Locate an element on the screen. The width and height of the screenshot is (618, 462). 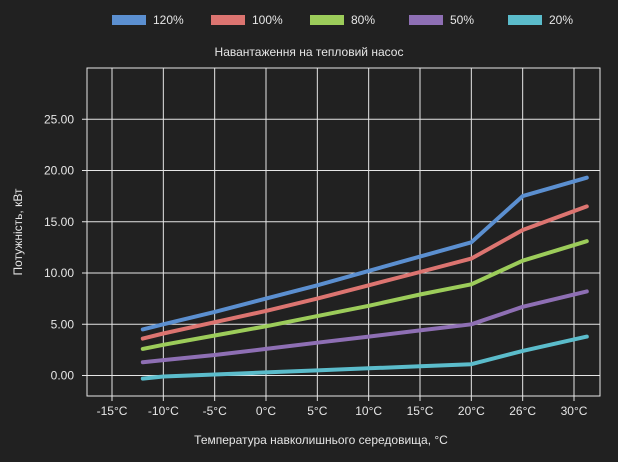
legend-swatch-120pct is located at coordinates (129, 20).